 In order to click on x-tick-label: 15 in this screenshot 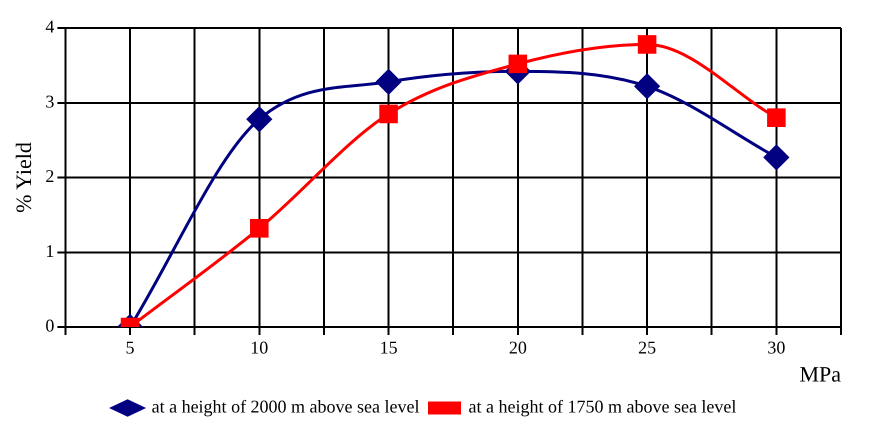, I will do `click(389, 348)`.